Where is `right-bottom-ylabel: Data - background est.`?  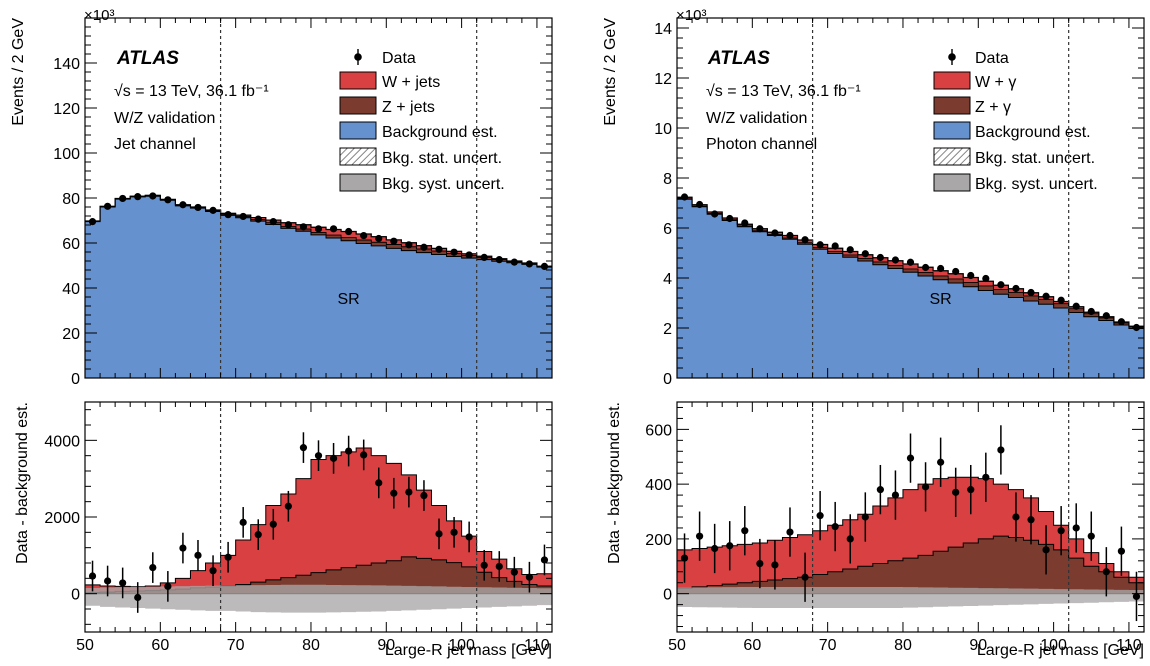
right-bottom-ylabel: Data - background est. is located at coordinates (614, 483).